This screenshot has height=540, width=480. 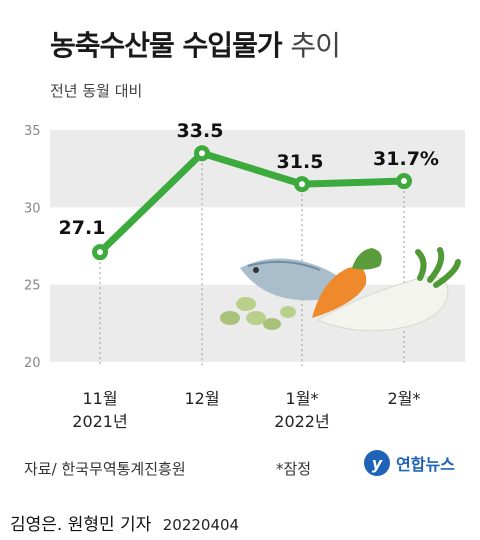 I want to click on publisher-logo: y 연합뉴스, so click(x=409, y=463).